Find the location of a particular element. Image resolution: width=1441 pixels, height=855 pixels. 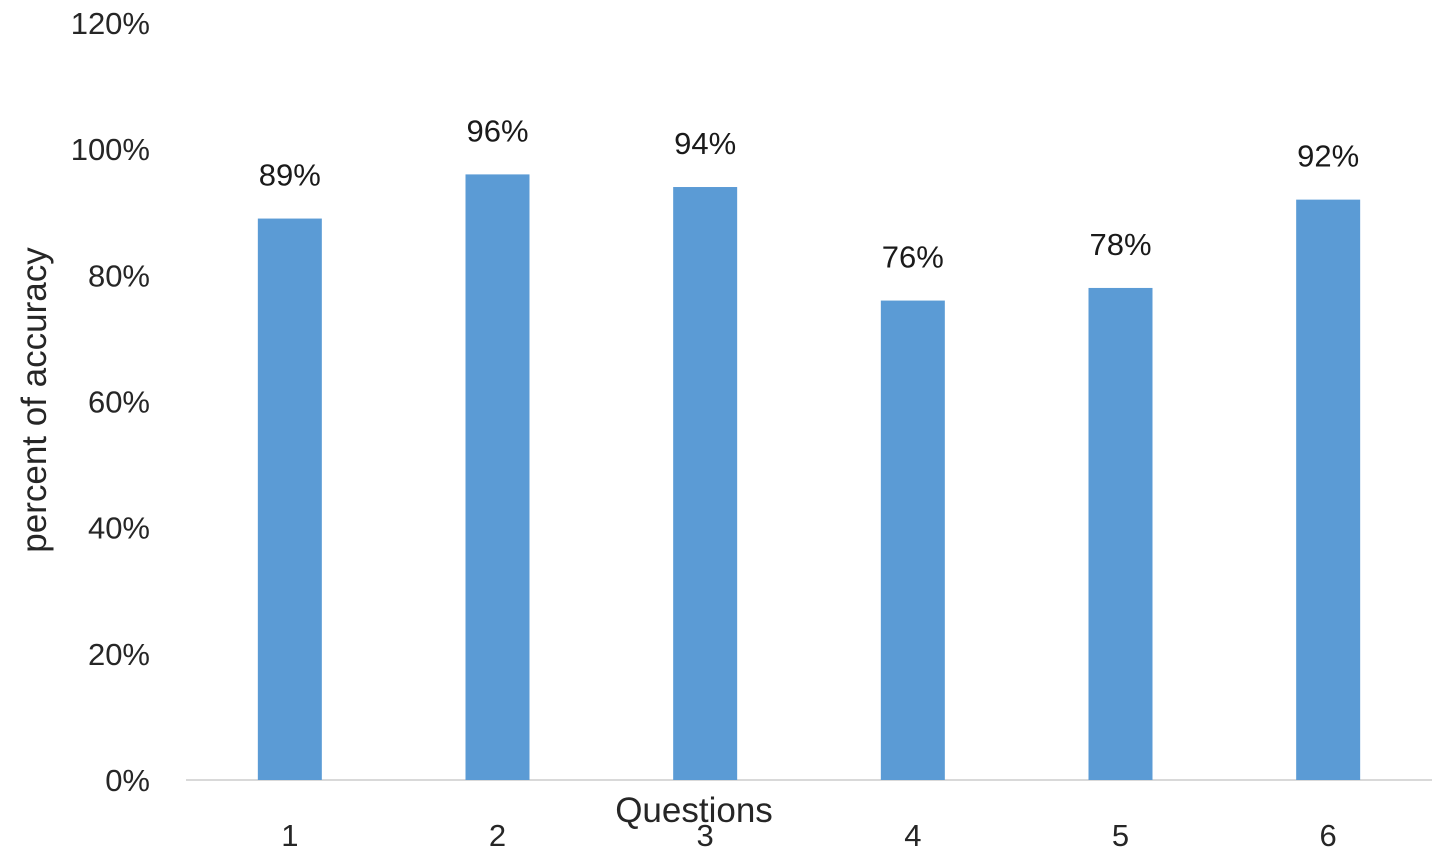

bar-data-label: 96% is located at coordinates (497, 130).